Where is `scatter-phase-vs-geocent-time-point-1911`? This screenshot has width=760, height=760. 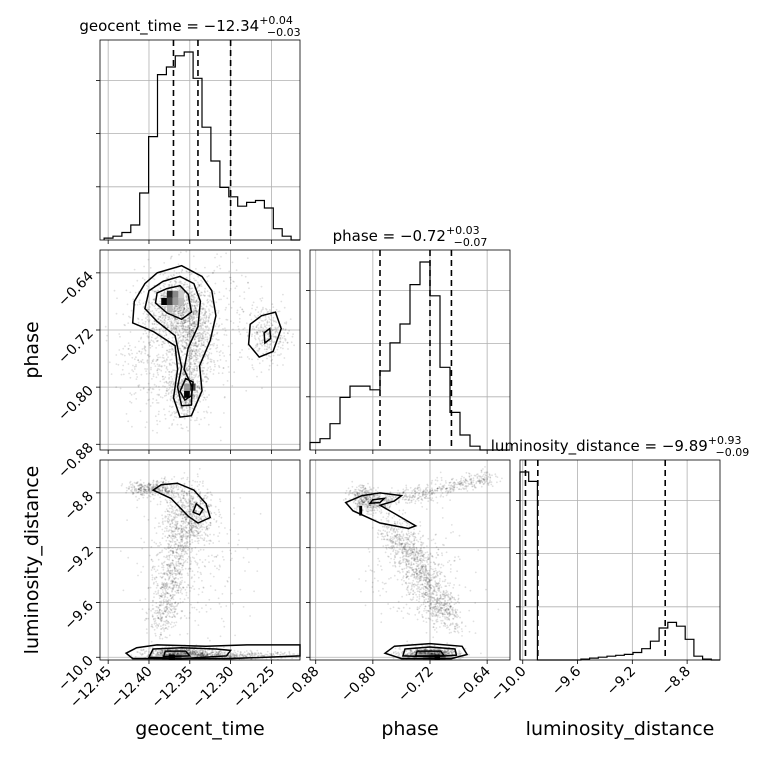 scatter-phase-vs-geocent-time-point-1911 is located at coordinates (276, 322).